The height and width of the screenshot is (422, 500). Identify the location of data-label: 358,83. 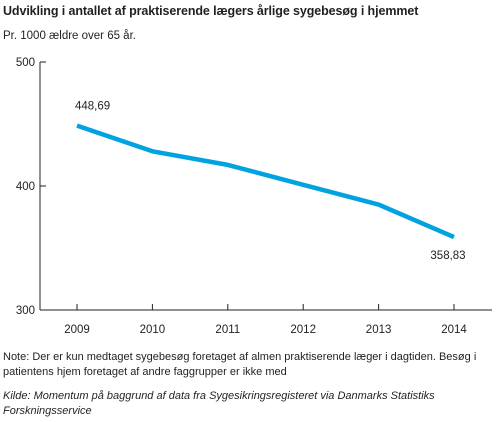
(447, 256).